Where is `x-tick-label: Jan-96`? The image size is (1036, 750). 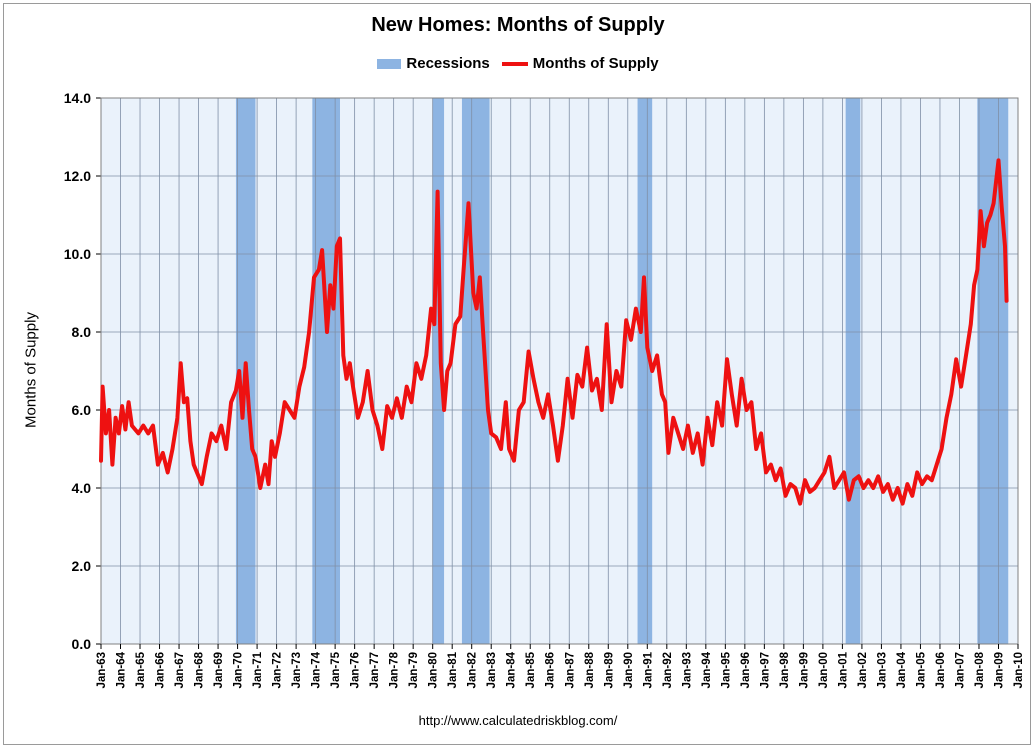
x-tick-label: Jan-96 is located at coordinates (746, 670).